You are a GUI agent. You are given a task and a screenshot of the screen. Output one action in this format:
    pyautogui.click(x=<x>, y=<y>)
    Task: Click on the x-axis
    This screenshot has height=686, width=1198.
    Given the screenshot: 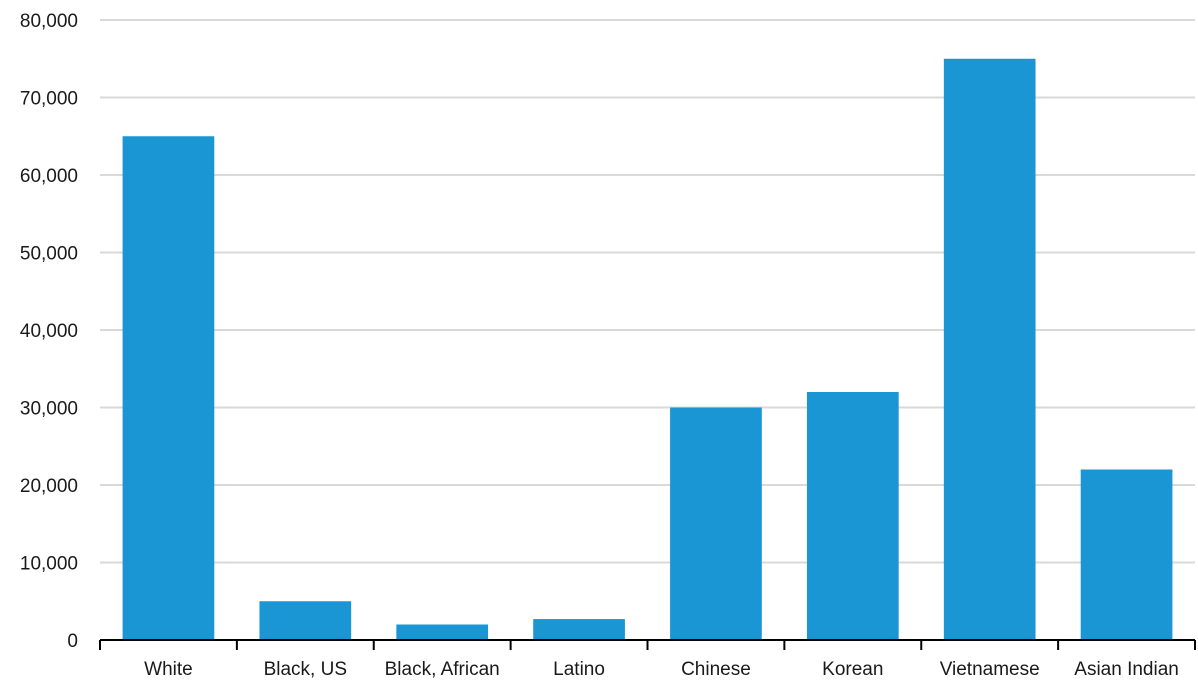 What is the action you would take?
    pyautogui.click(x=647, y=644)
    